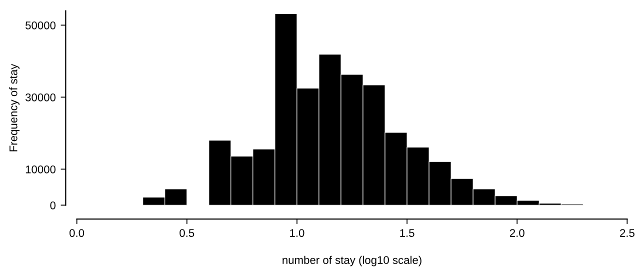  I want to click on y-tick-label: 0, so click(53, 205).